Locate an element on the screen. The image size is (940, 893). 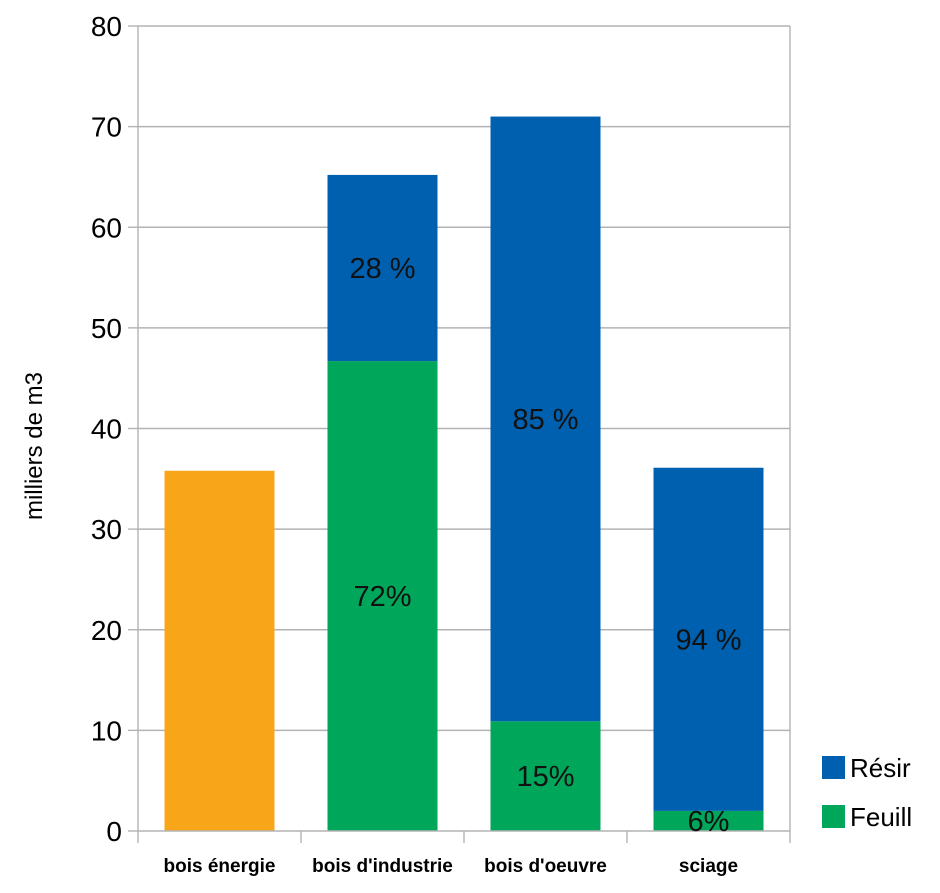
x-tick-label: bois d'oeuvre is located at coordinates (545, 866).